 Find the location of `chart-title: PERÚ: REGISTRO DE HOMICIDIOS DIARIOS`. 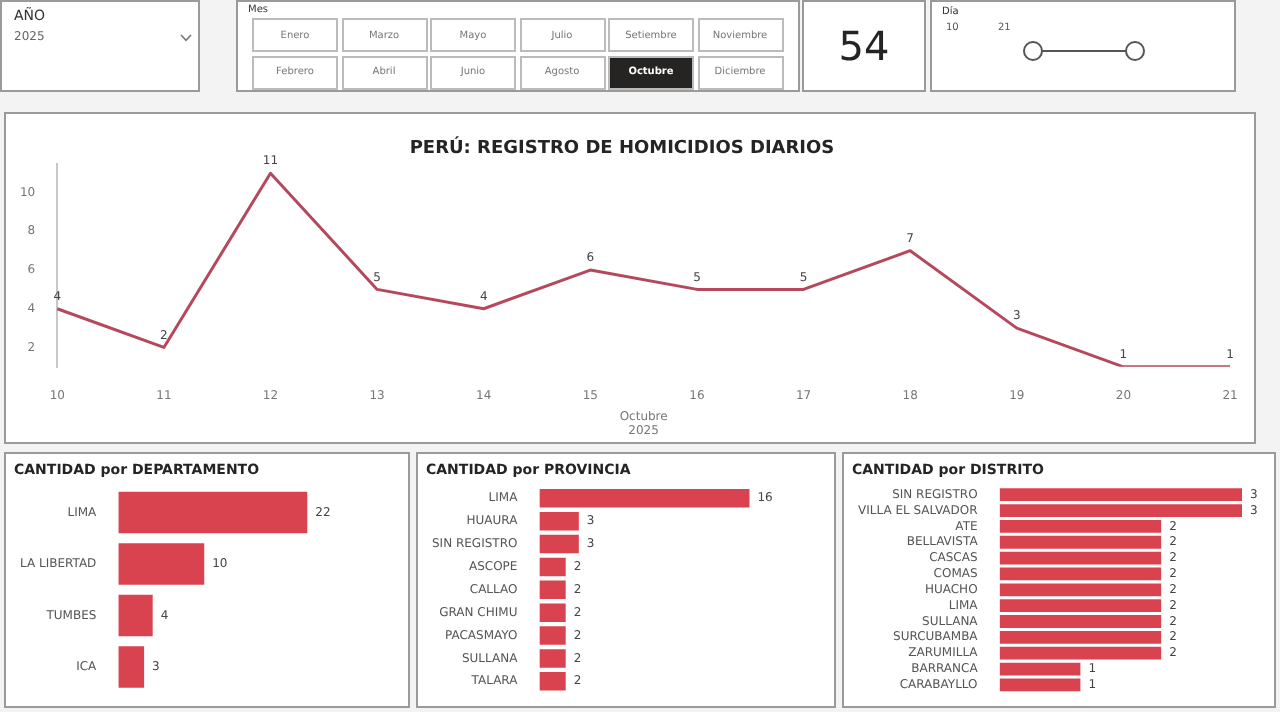

chart-title: PERÚ: REGISTRO DE HOMICIDIOS DIARIOS is located at coordinates (622, 147).